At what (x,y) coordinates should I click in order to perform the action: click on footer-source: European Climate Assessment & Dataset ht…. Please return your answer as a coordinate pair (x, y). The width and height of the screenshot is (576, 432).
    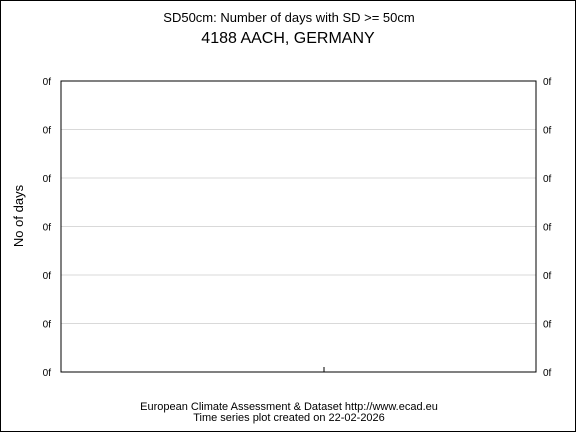
    Looking at the image, I should click on (289, 407).